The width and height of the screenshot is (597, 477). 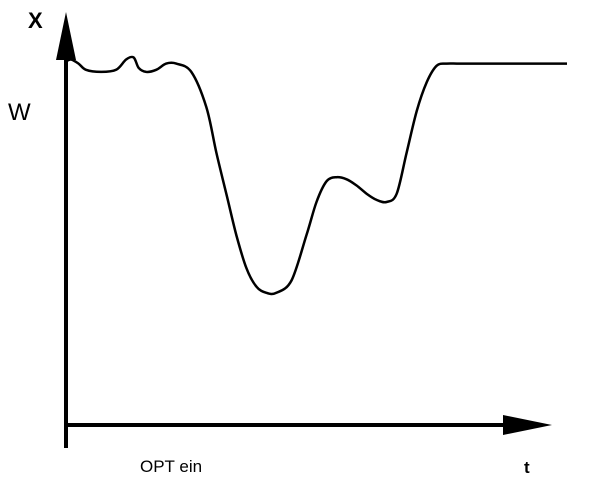 I want to click on y-axis-arrowhead, so click(x=66, y=36).